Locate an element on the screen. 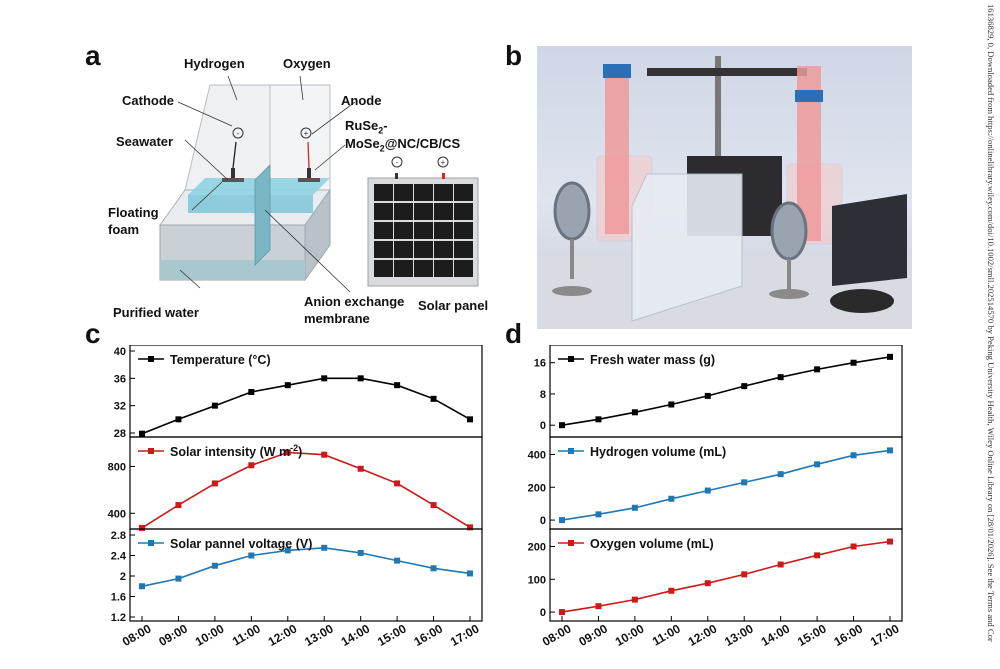  chart-d-sub2-ytick-label-2: 200 is located at coordinates (537, 547).